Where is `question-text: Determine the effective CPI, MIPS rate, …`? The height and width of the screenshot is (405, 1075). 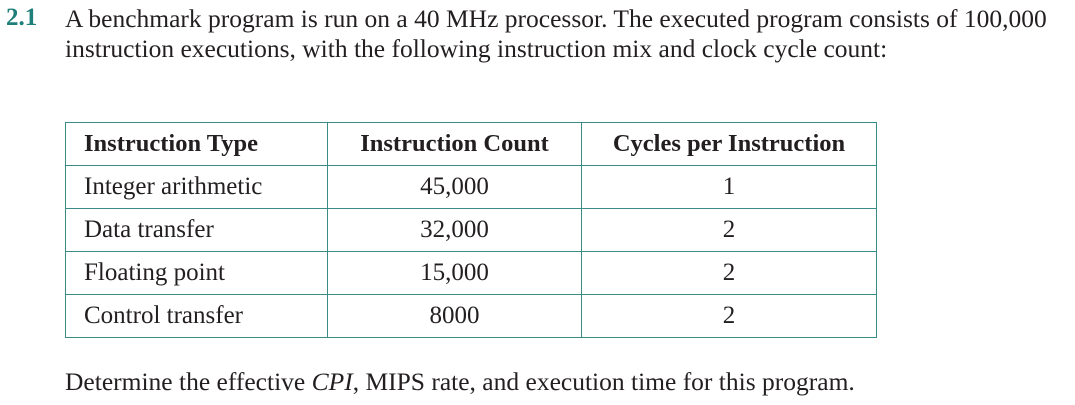 question-text: Determine the effective CPI, MIPS rate, … is located at coordinates (460, 382).